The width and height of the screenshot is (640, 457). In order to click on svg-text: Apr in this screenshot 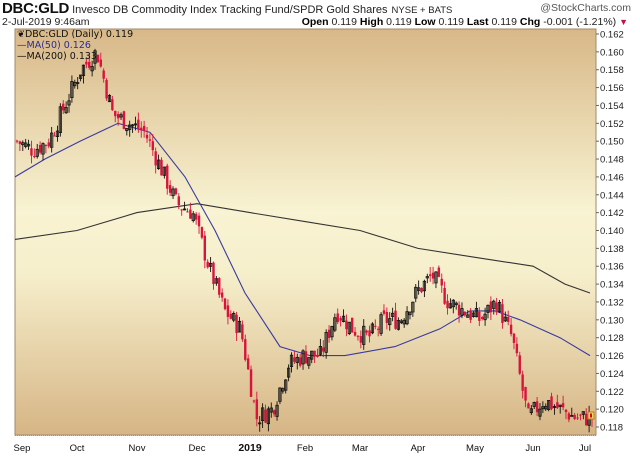, I will do `click(418, 448)`.